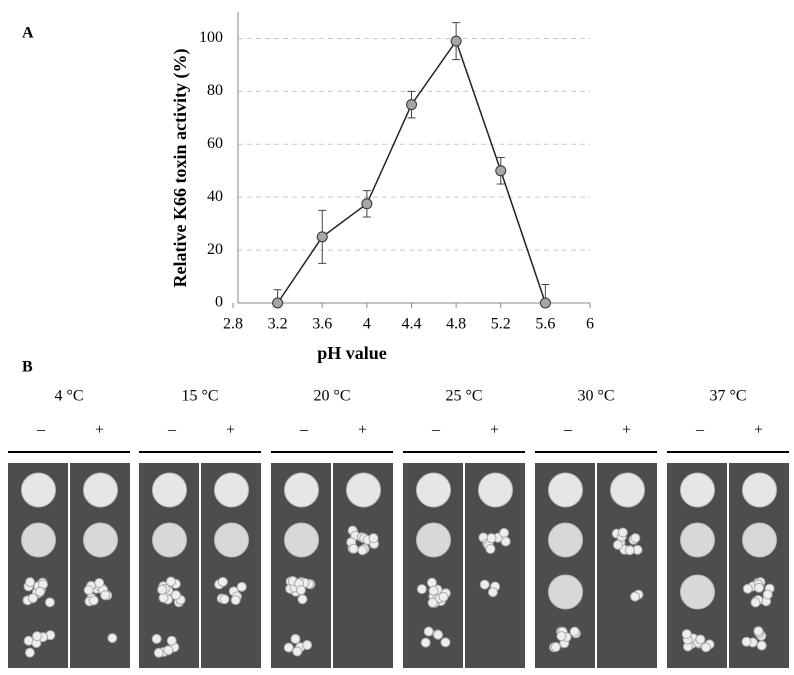 This screenshot has height=675, width=794. Describe the element at coordinates (367, 324) in the screenshot. I see `x-tick-label: 4` at that location.